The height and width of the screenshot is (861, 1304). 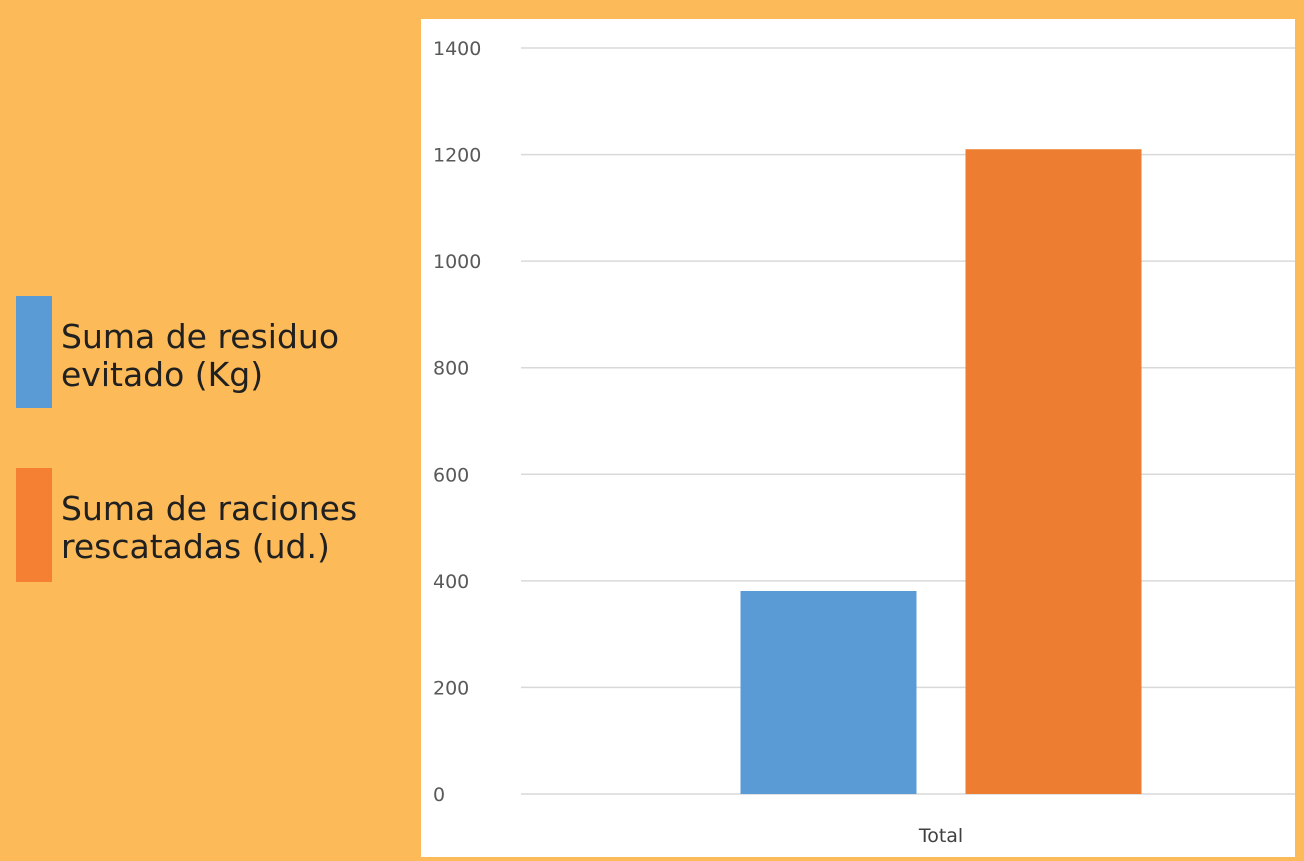 What do you see at coordinates (200, 355) in the screenshot?
I see `legend-label-residuo: Suma de residuo evitado (Kg)` at bounding box center [200, 355].